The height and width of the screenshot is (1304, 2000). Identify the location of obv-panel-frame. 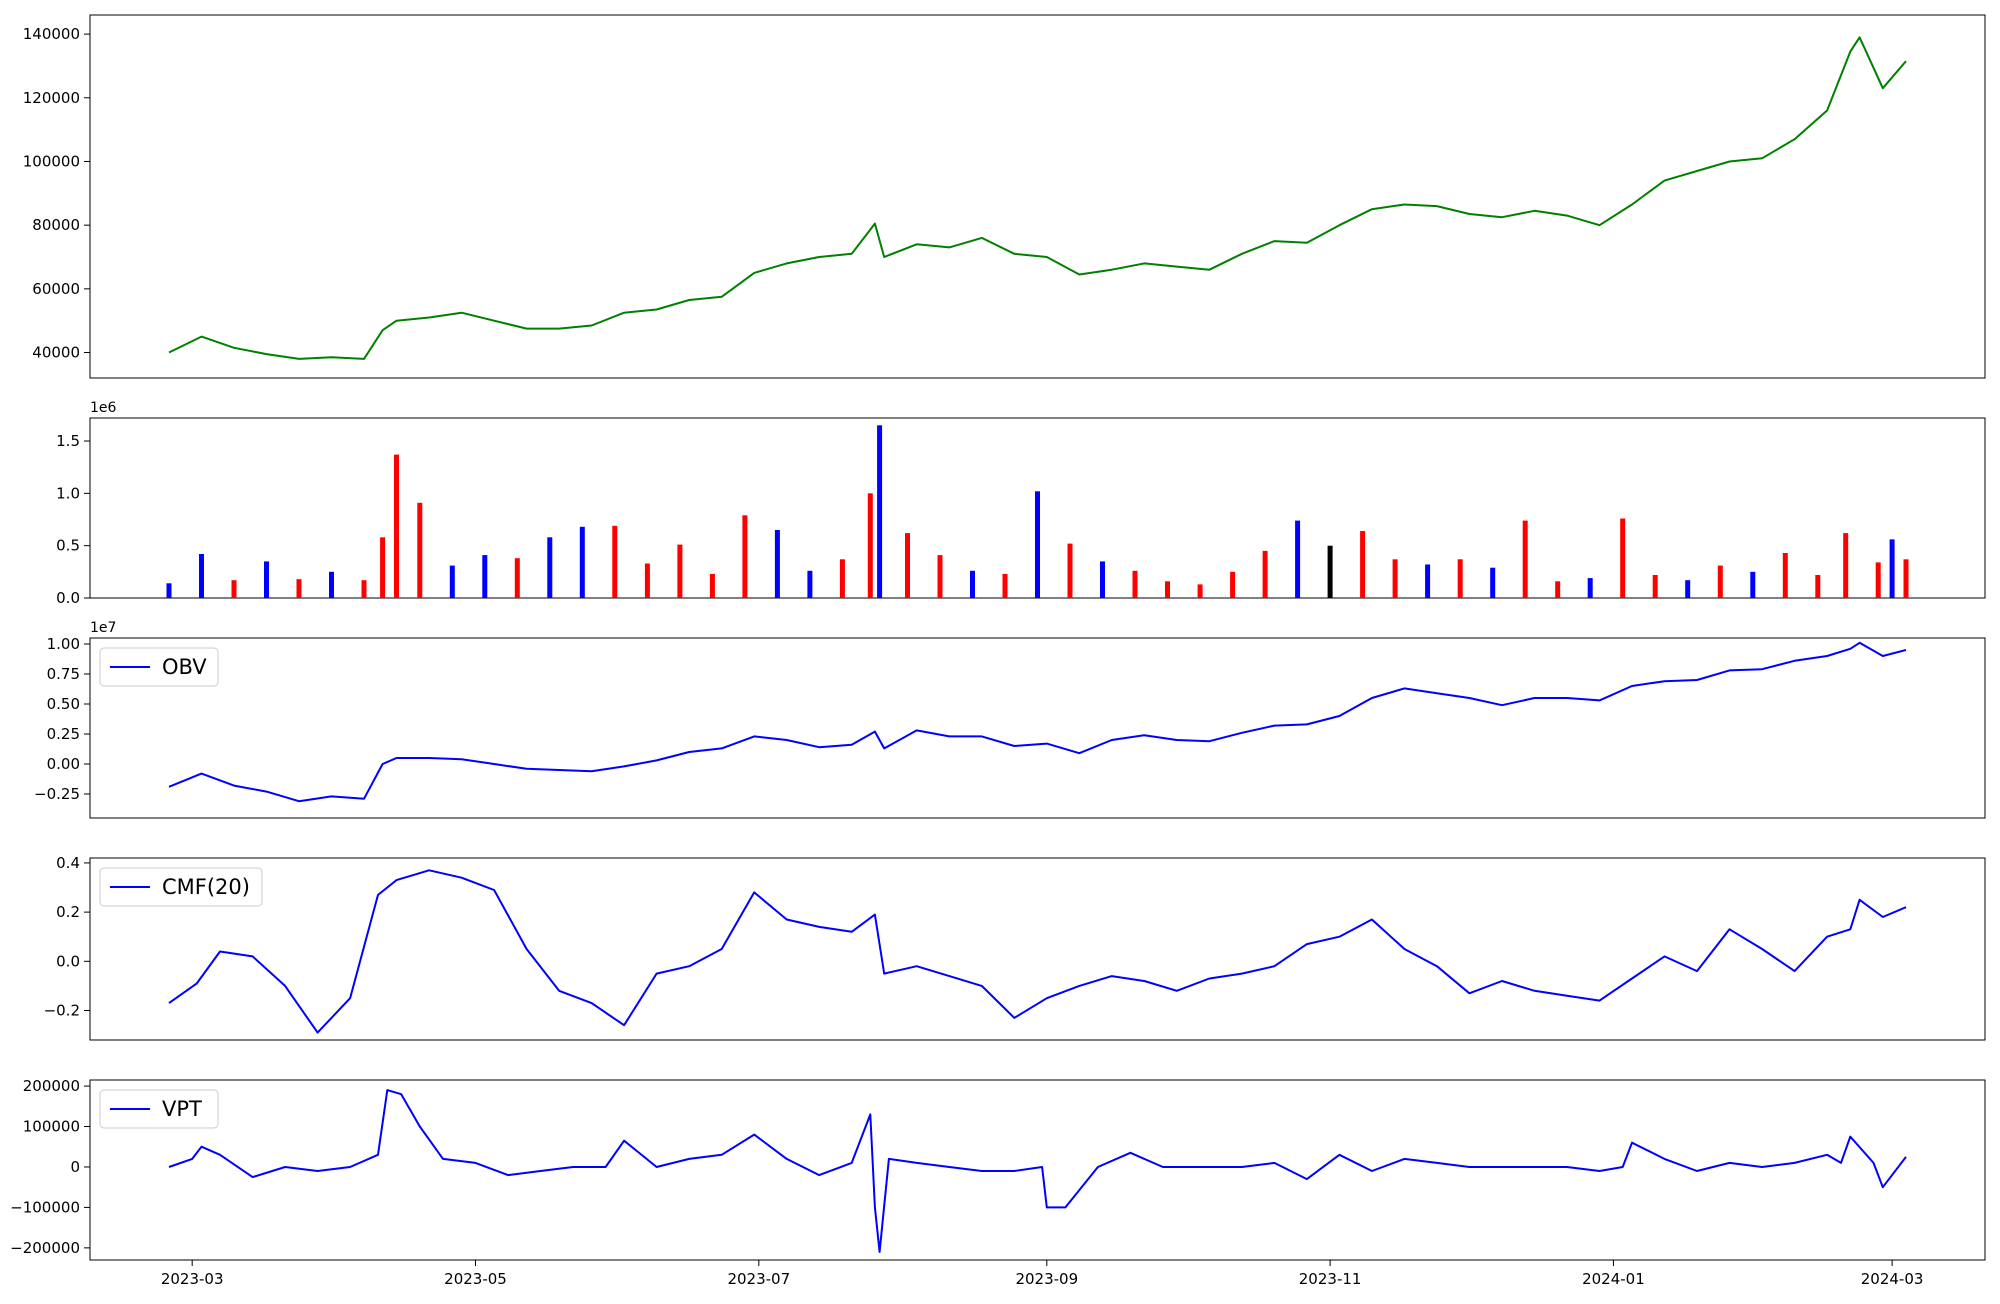
(1037, 728).